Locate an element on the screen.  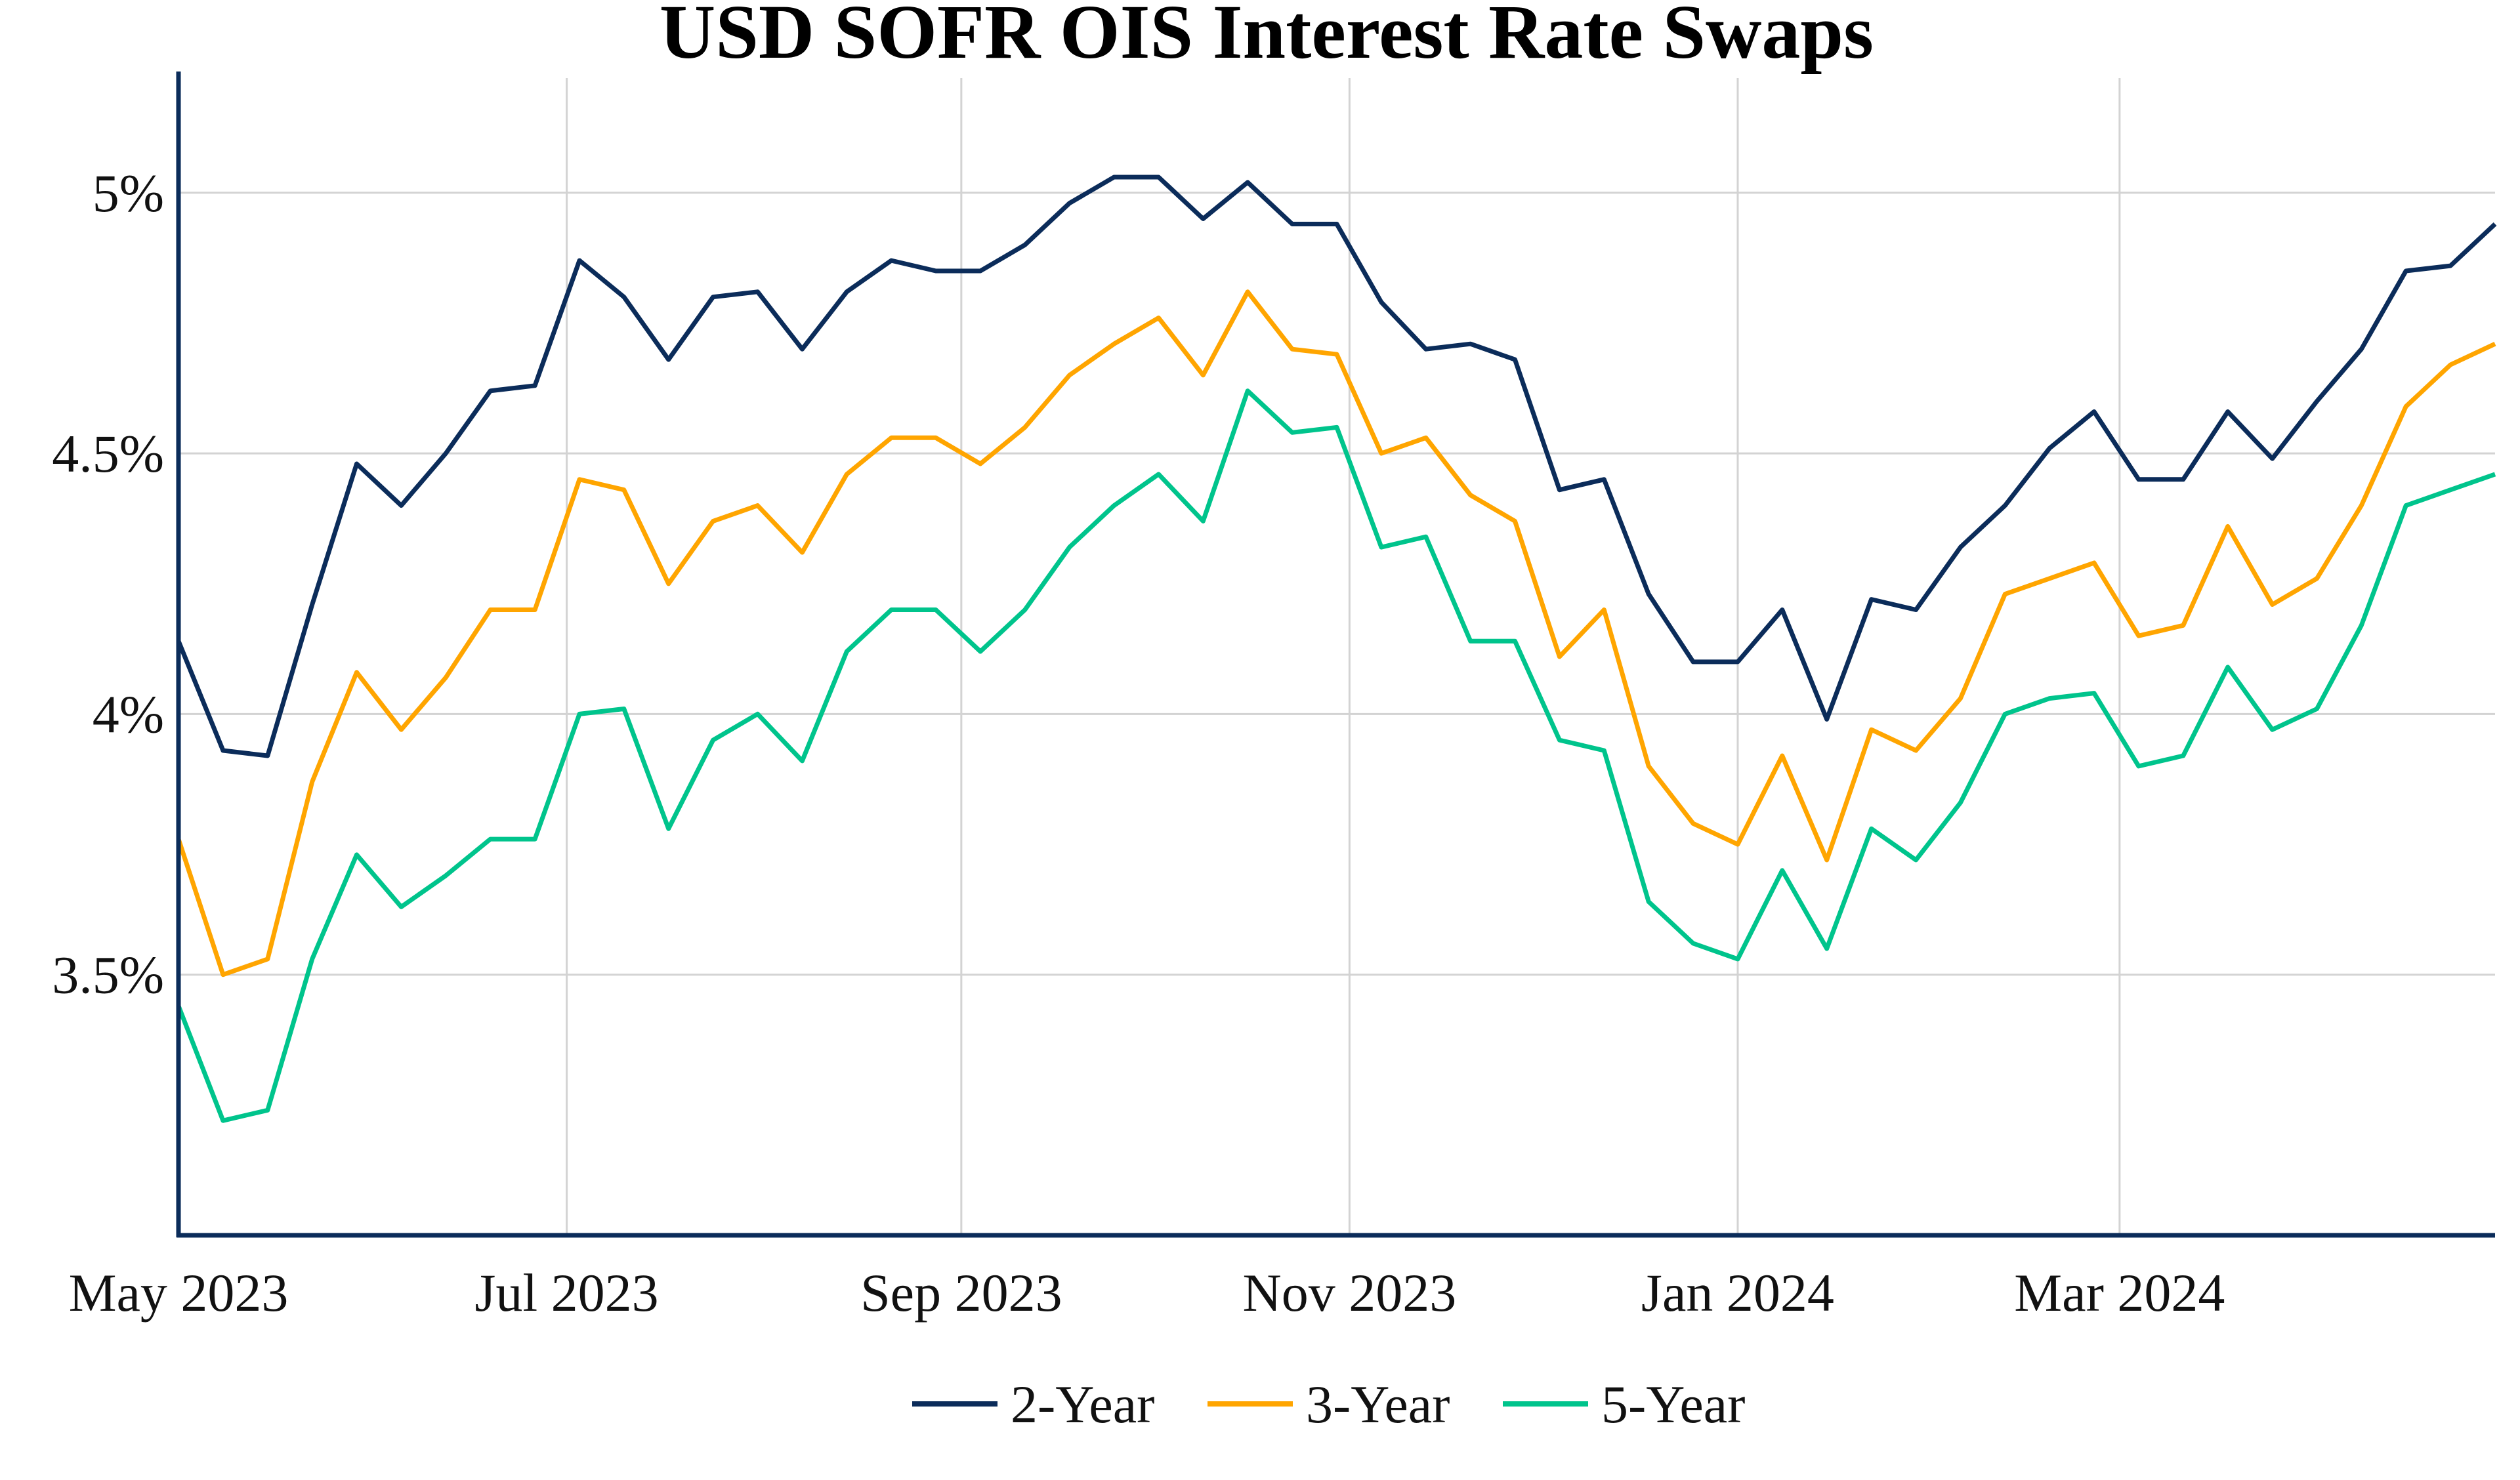
y-tick-label: 4.5% is located at coordinates (108, 453).